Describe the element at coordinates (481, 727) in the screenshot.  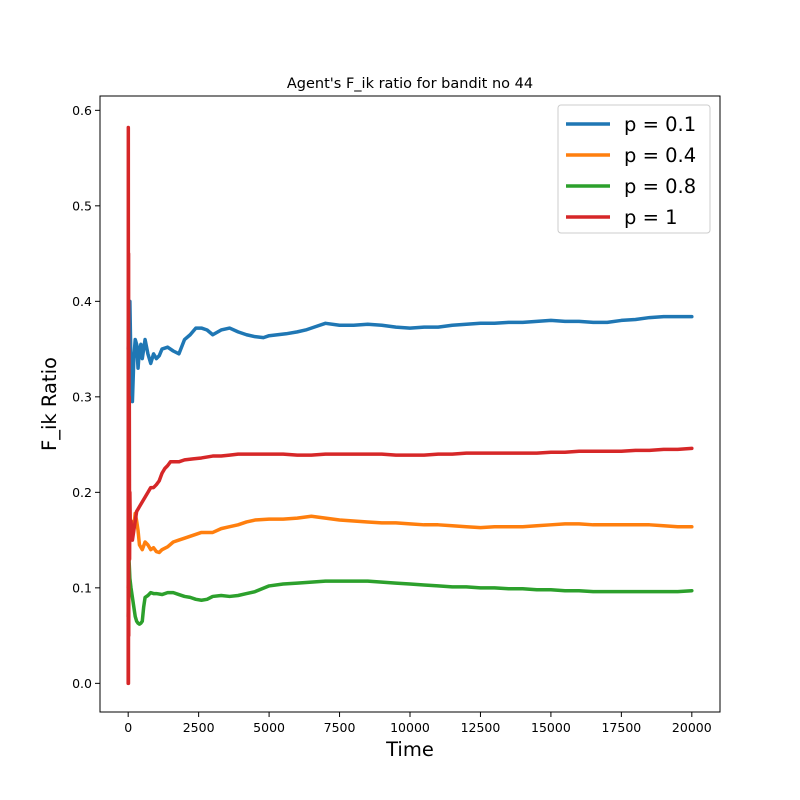
I see `x-tick-label: 12500` at that location.